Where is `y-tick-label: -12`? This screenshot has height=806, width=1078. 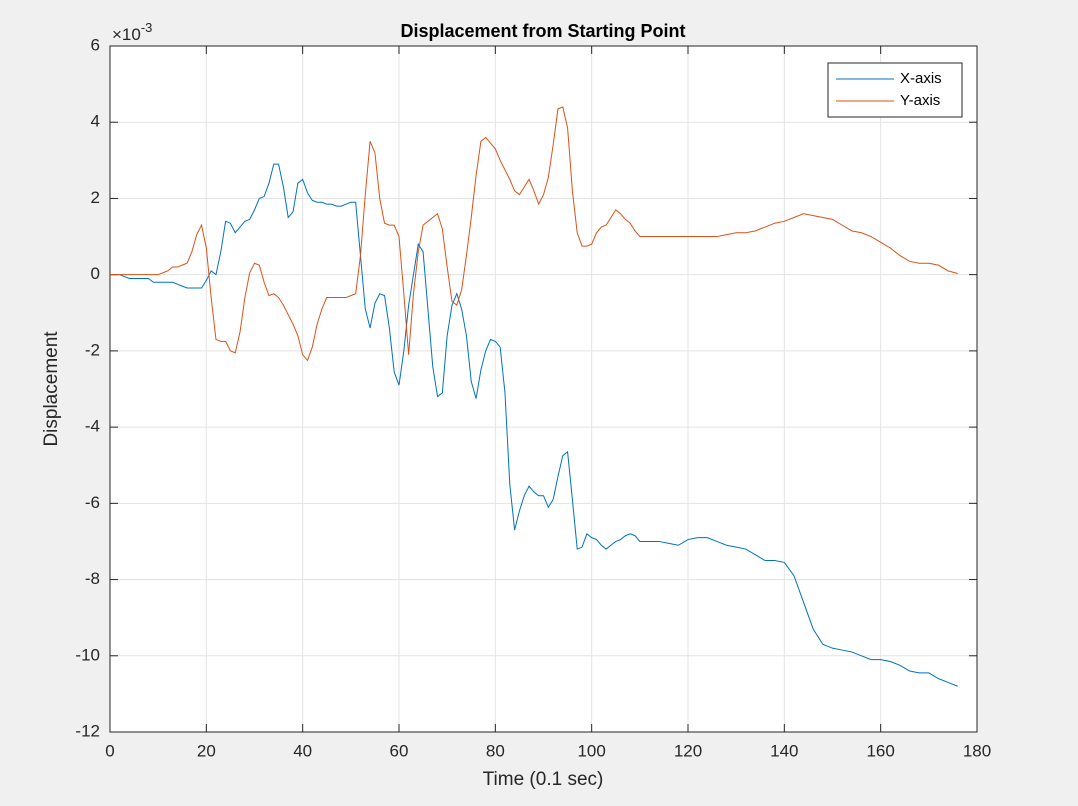
y-tick-label: -12 is located at coordinates (87, 730).